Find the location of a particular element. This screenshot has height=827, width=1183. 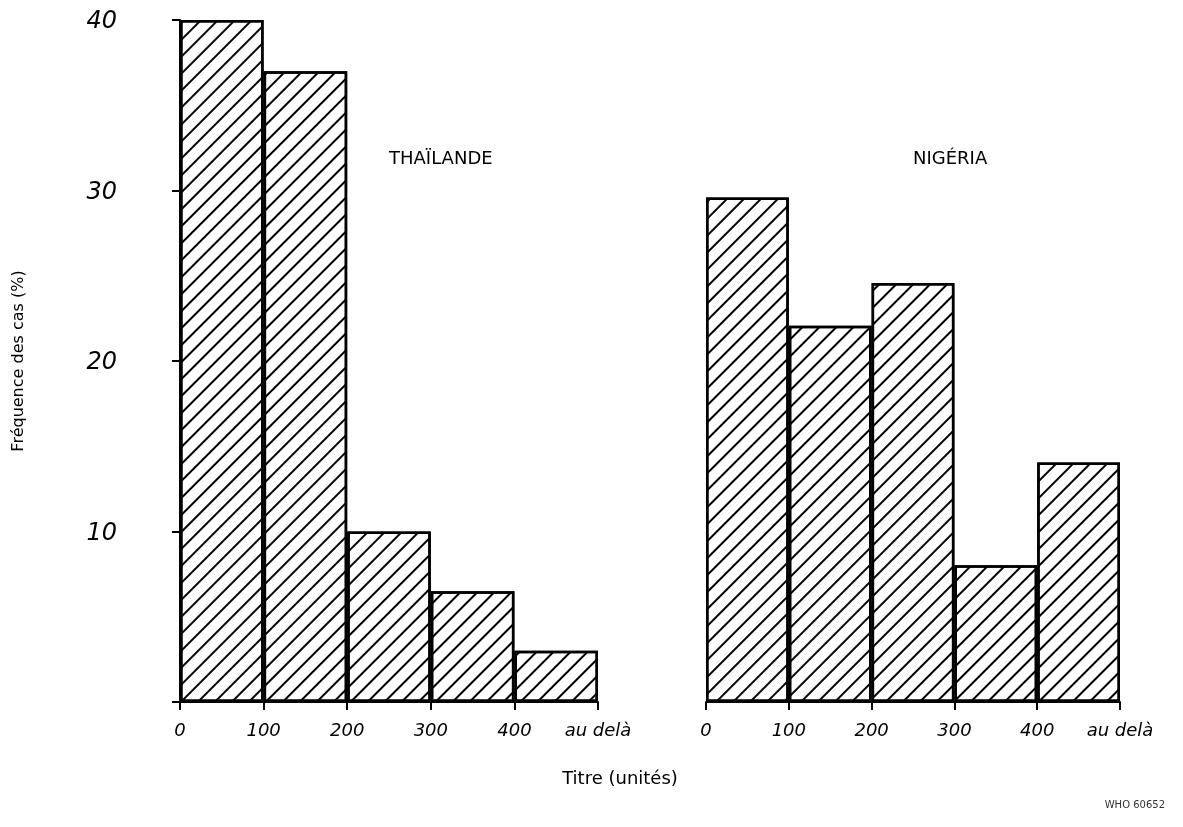

text: WHO 60652 is located at coordinates (1135, 804).